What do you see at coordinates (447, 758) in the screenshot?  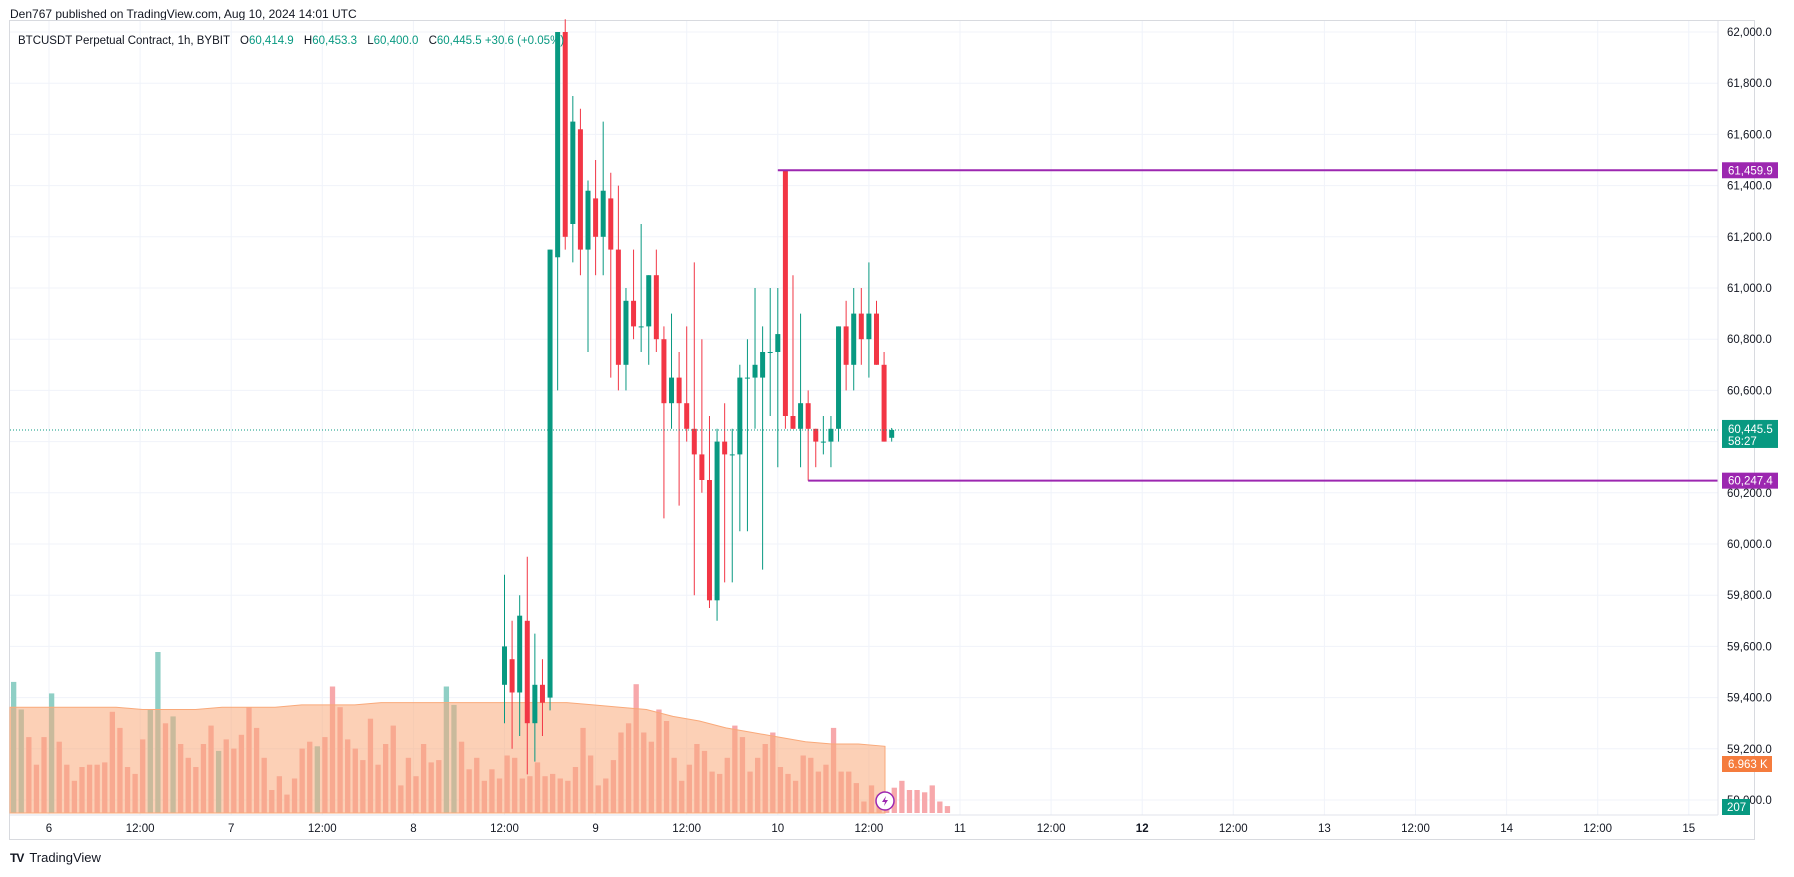 I see `volume-ma-area` at bounding box center [447, 758].